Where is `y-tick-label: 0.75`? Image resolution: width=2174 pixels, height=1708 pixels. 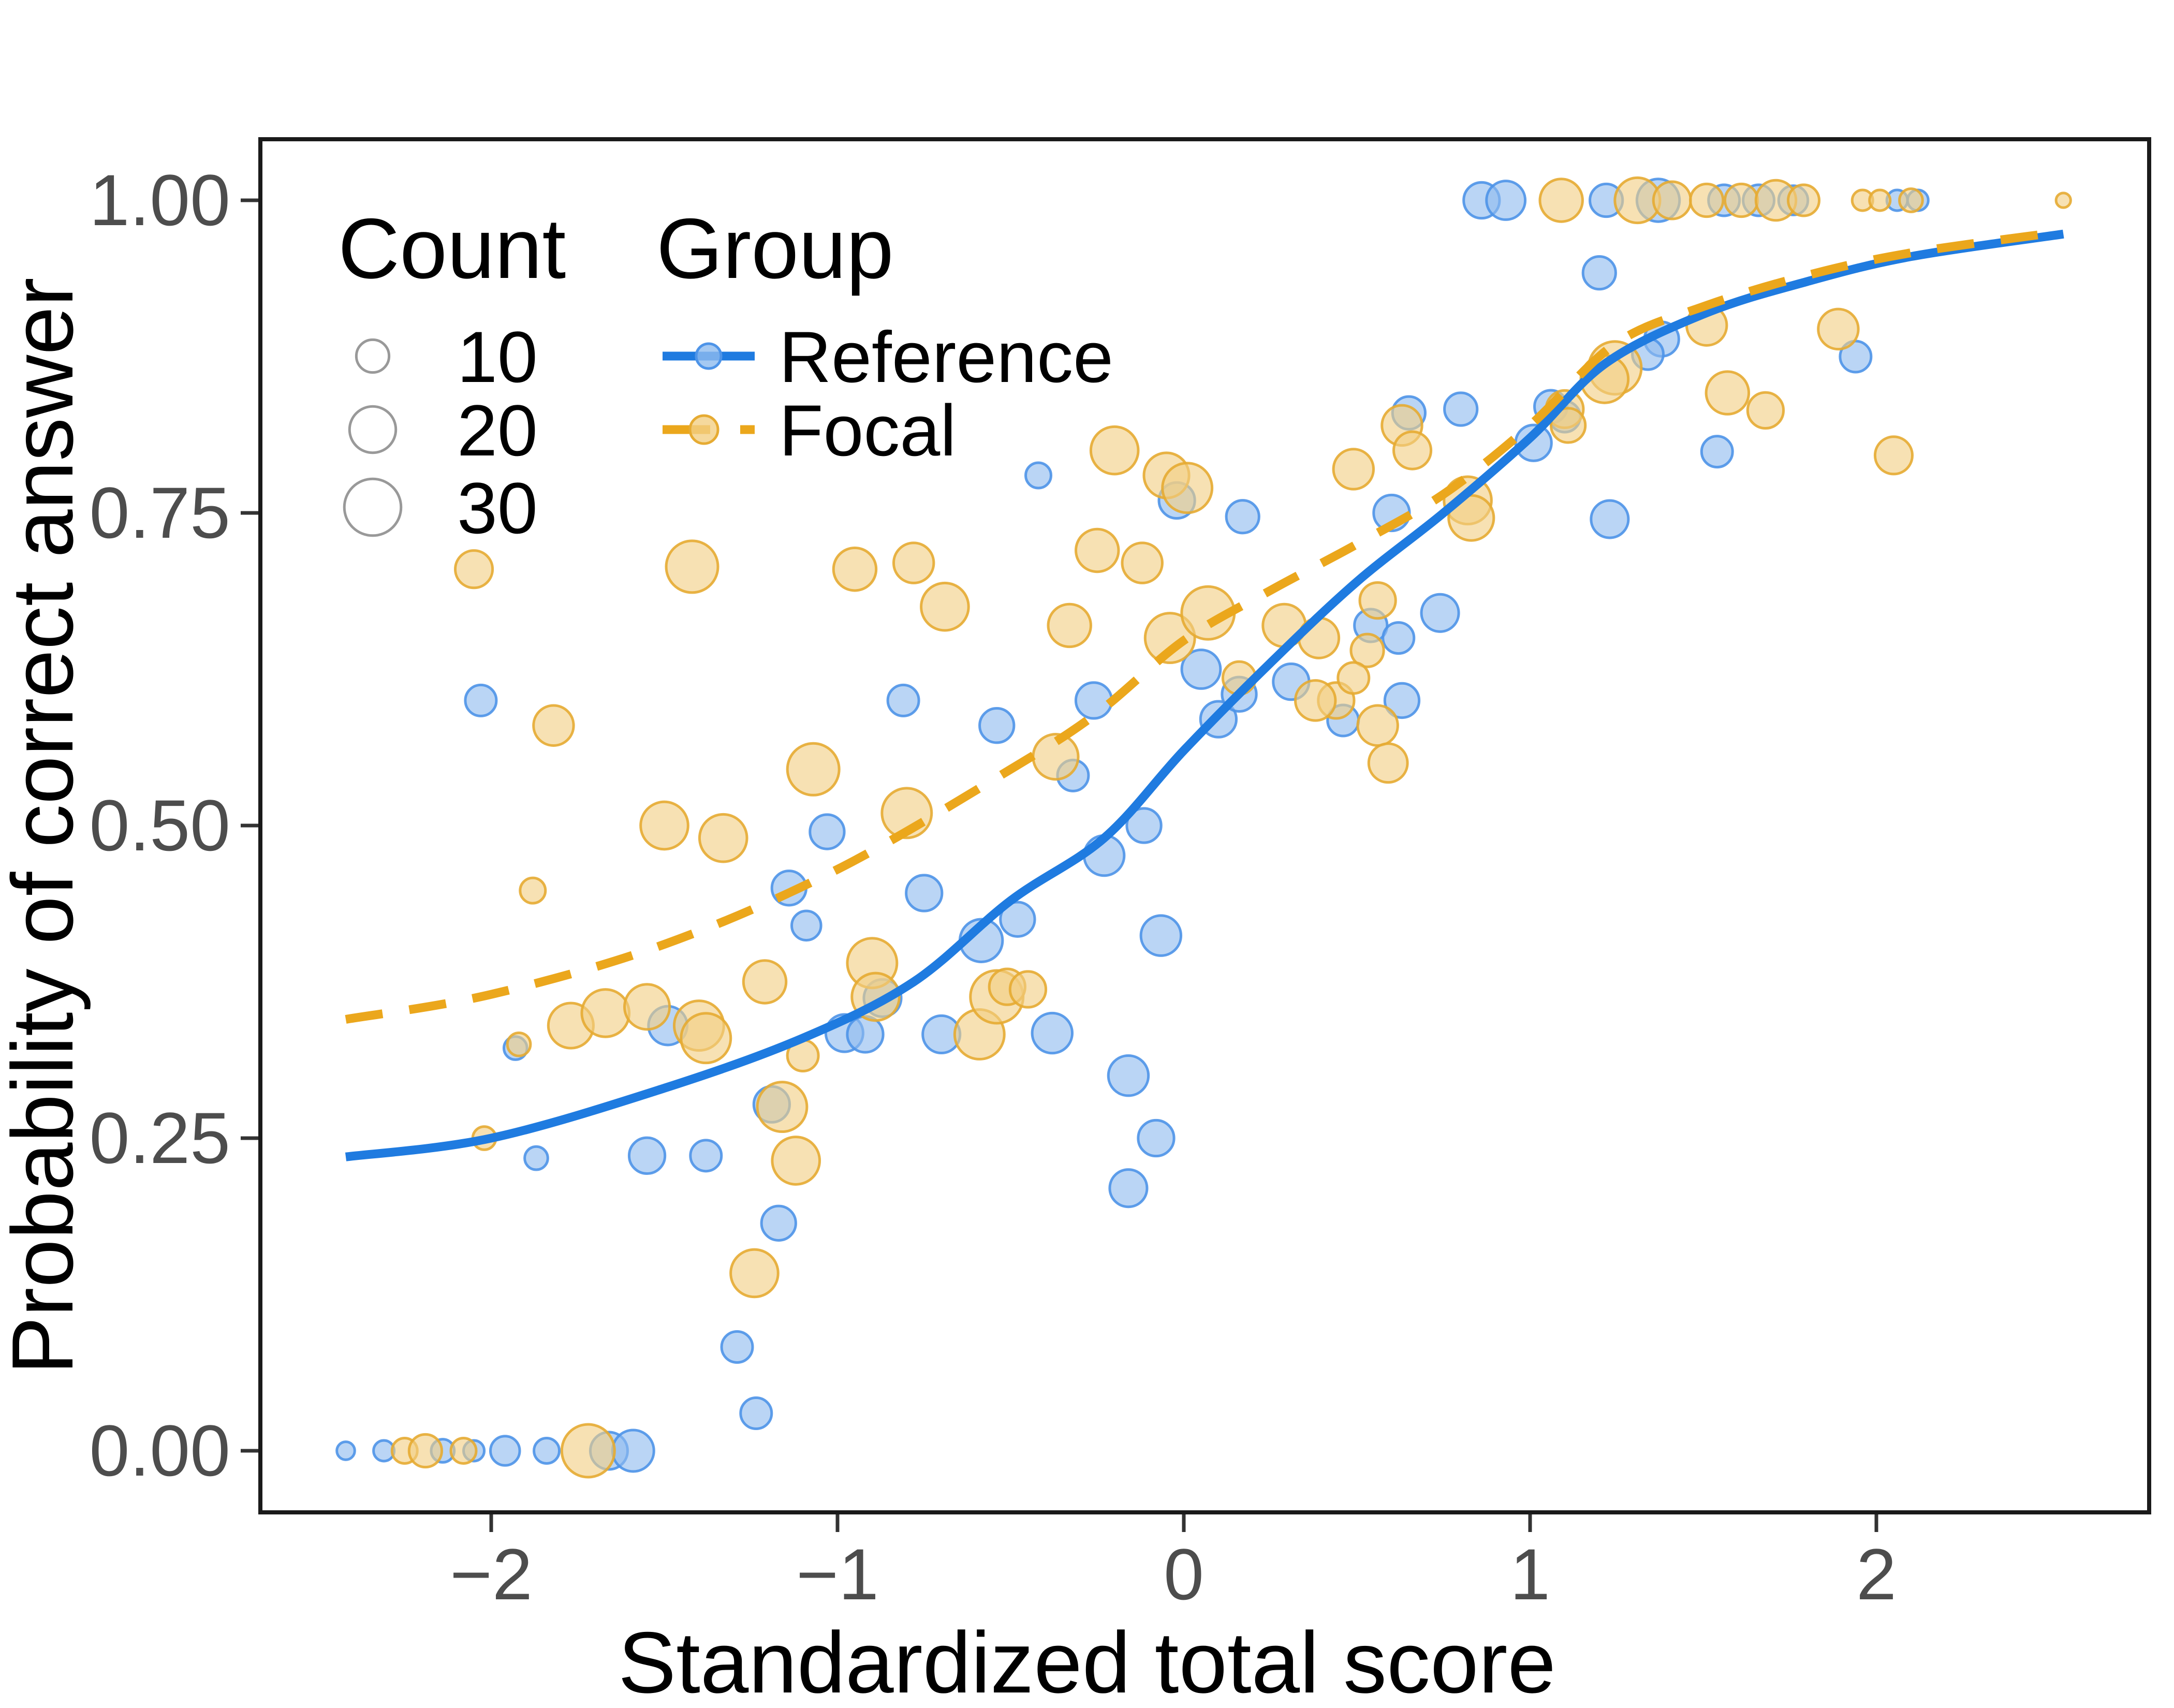 y-tick-label: 0.75 is located at coordinates (160, 512).